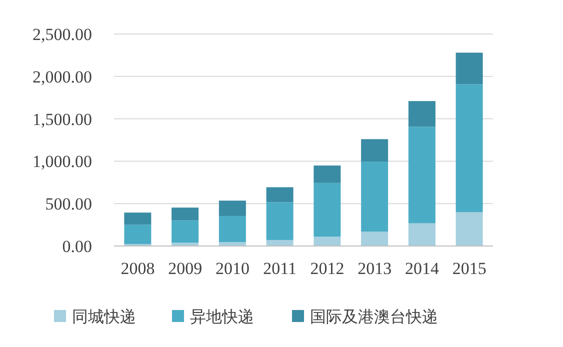 The width and height of the screenshot is (563, 347). What do you see at coordinates (185, 268) in the screenshot?
I see `x-tick-label: 2009` at bounding box center [185, 268].